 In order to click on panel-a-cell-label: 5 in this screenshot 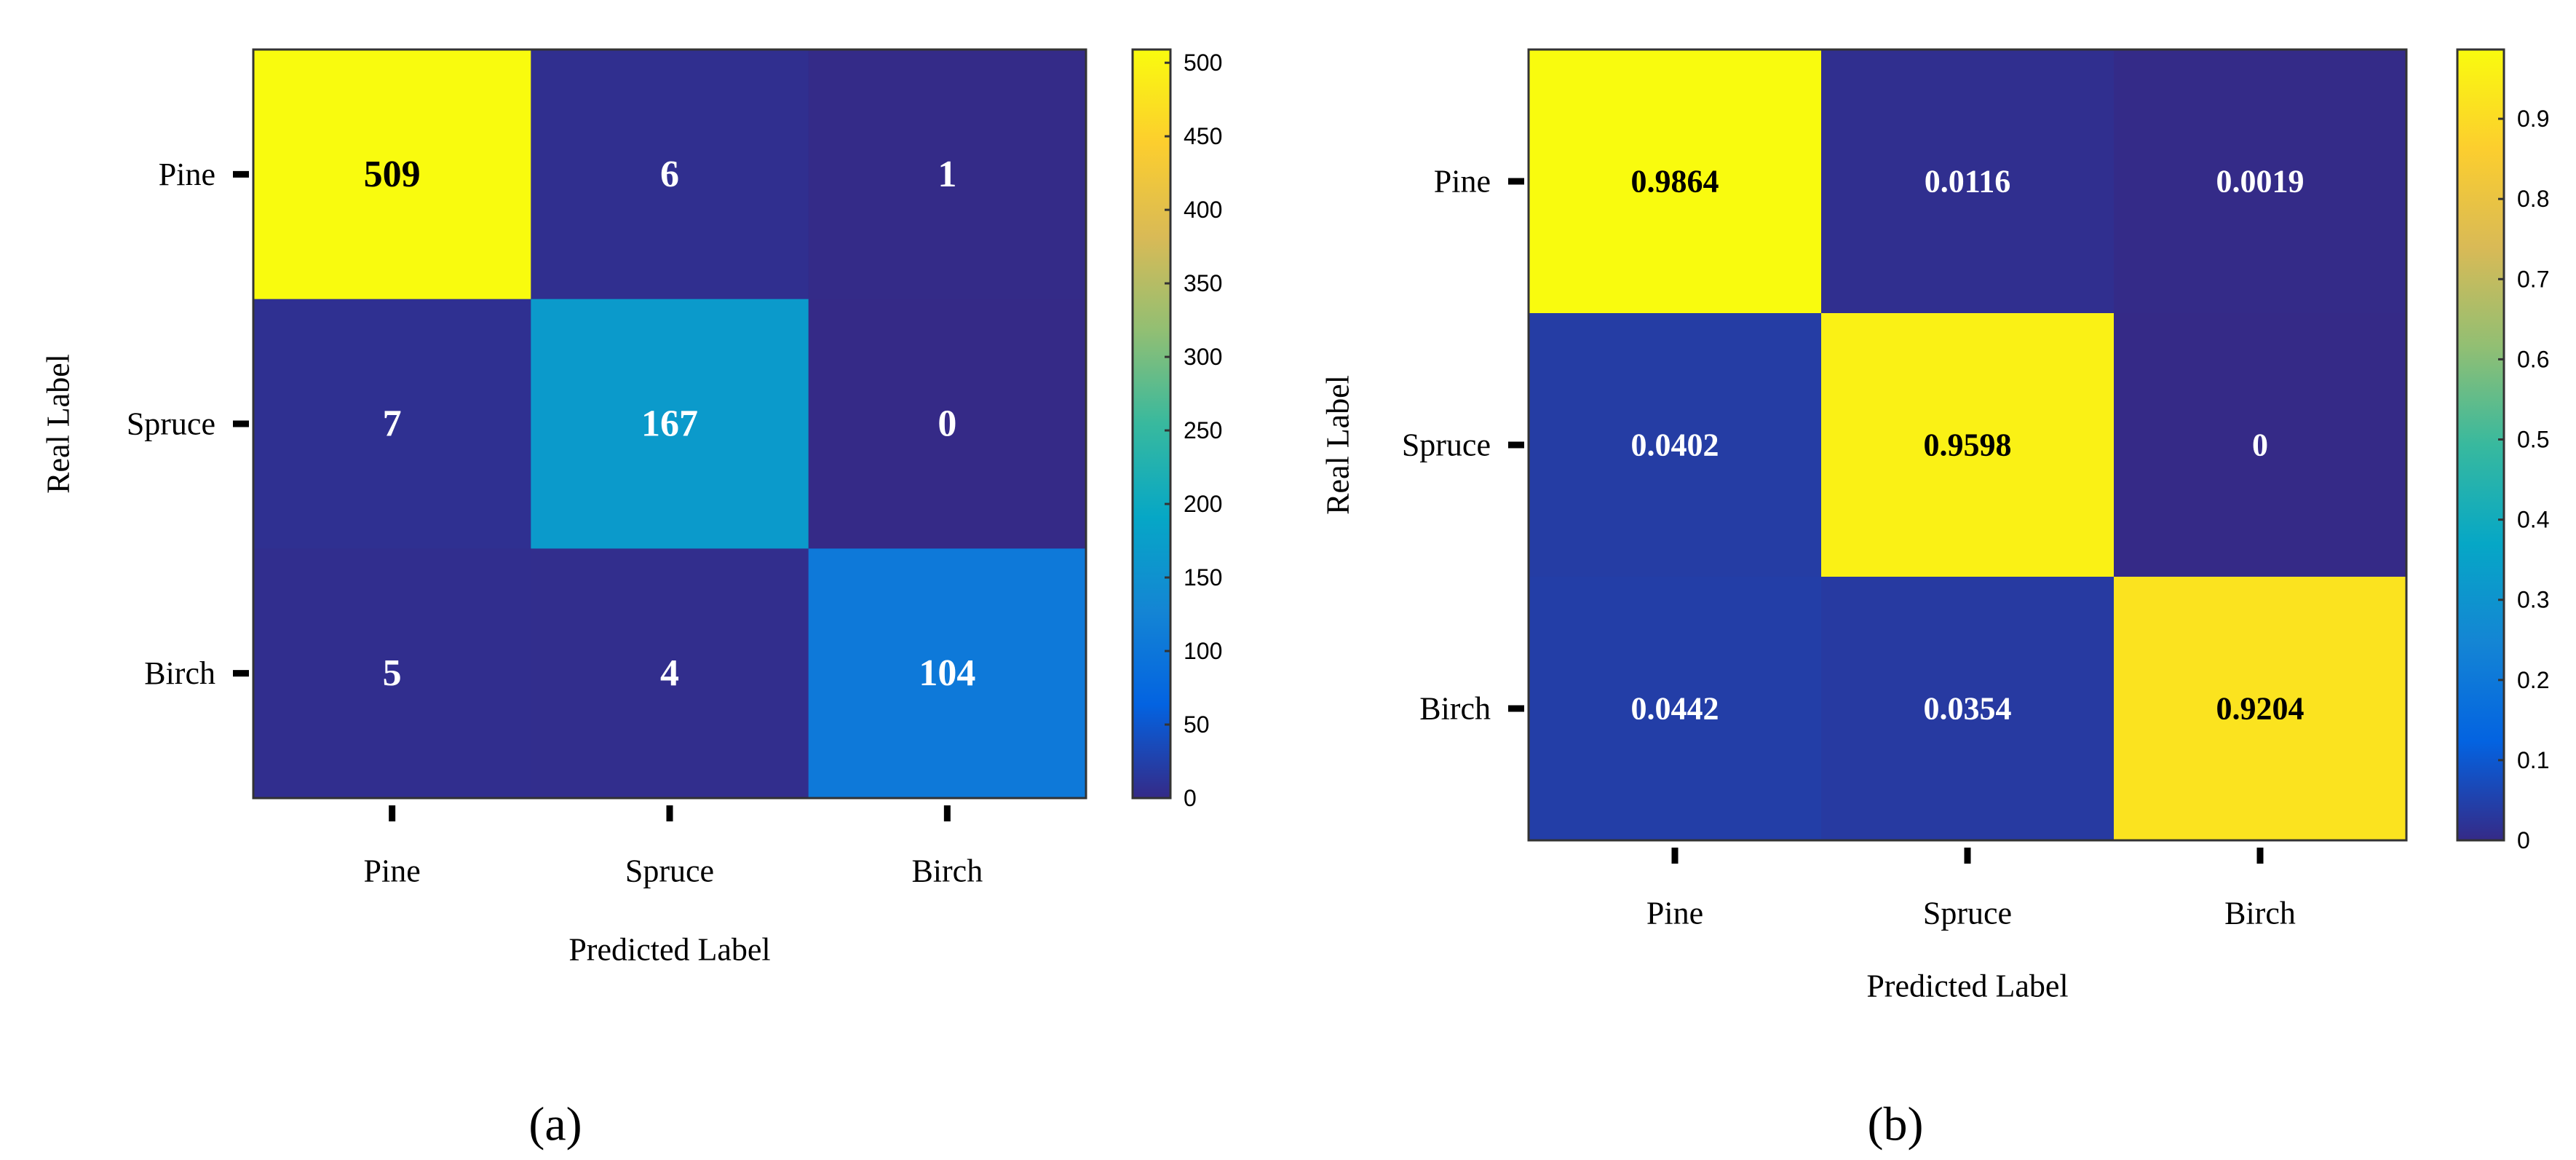, I will do `click(392, 673)`.